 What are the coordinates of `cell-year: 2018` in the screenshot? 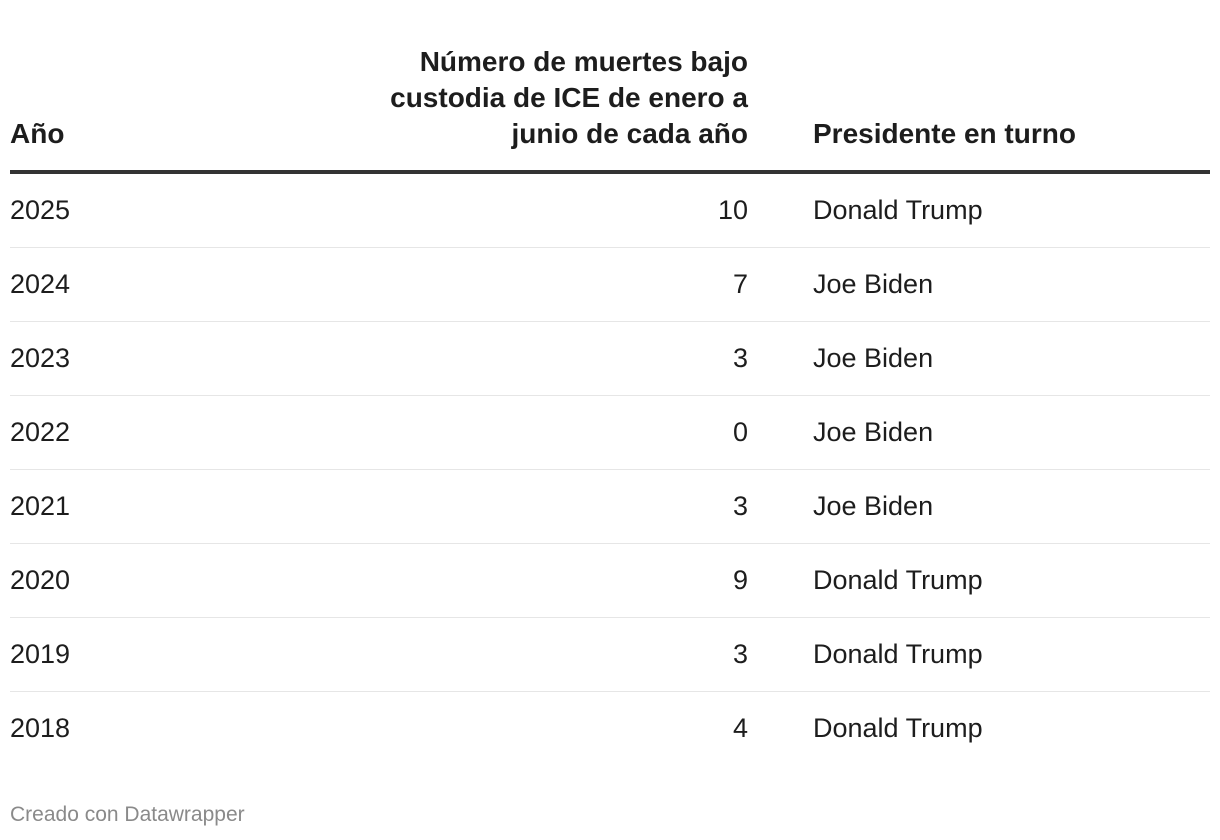 It's located at (40, 728).